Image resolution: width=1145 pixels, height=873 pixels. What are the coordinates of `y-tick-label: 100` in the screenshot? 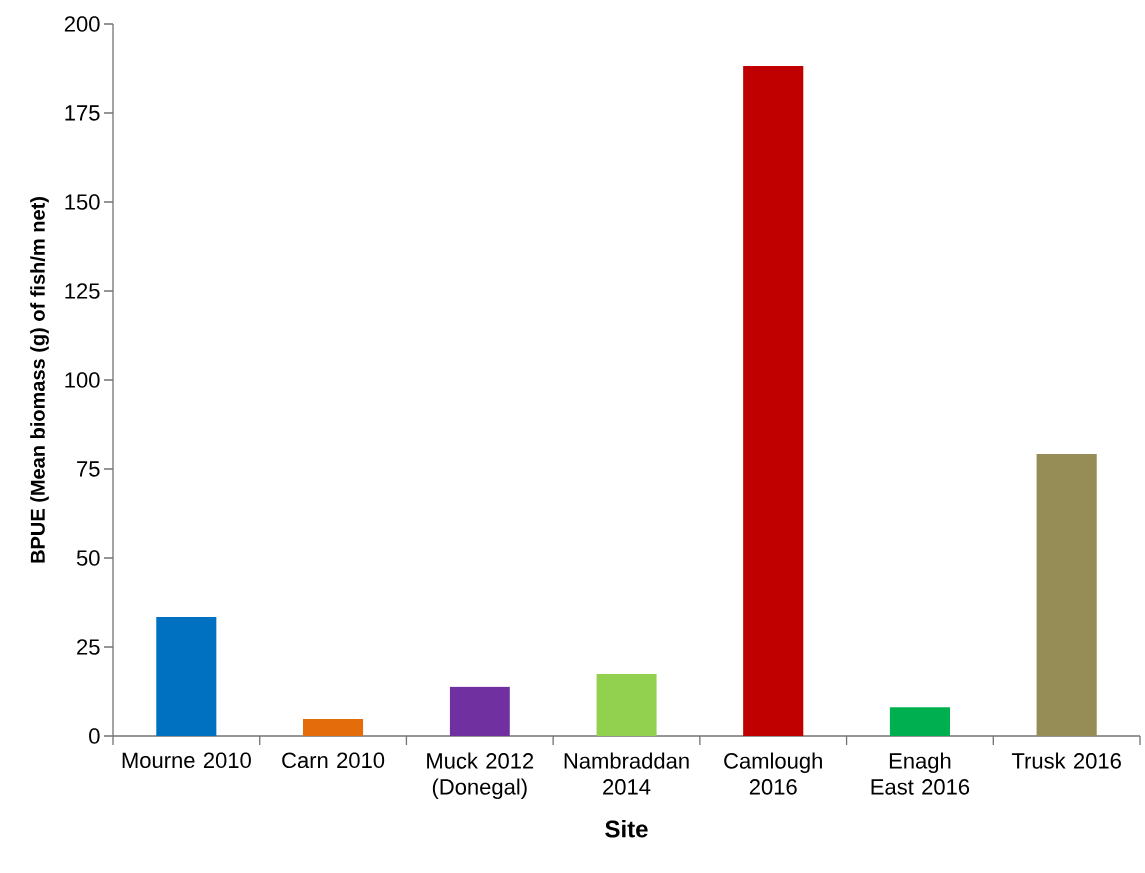 It's located at (82, 380).